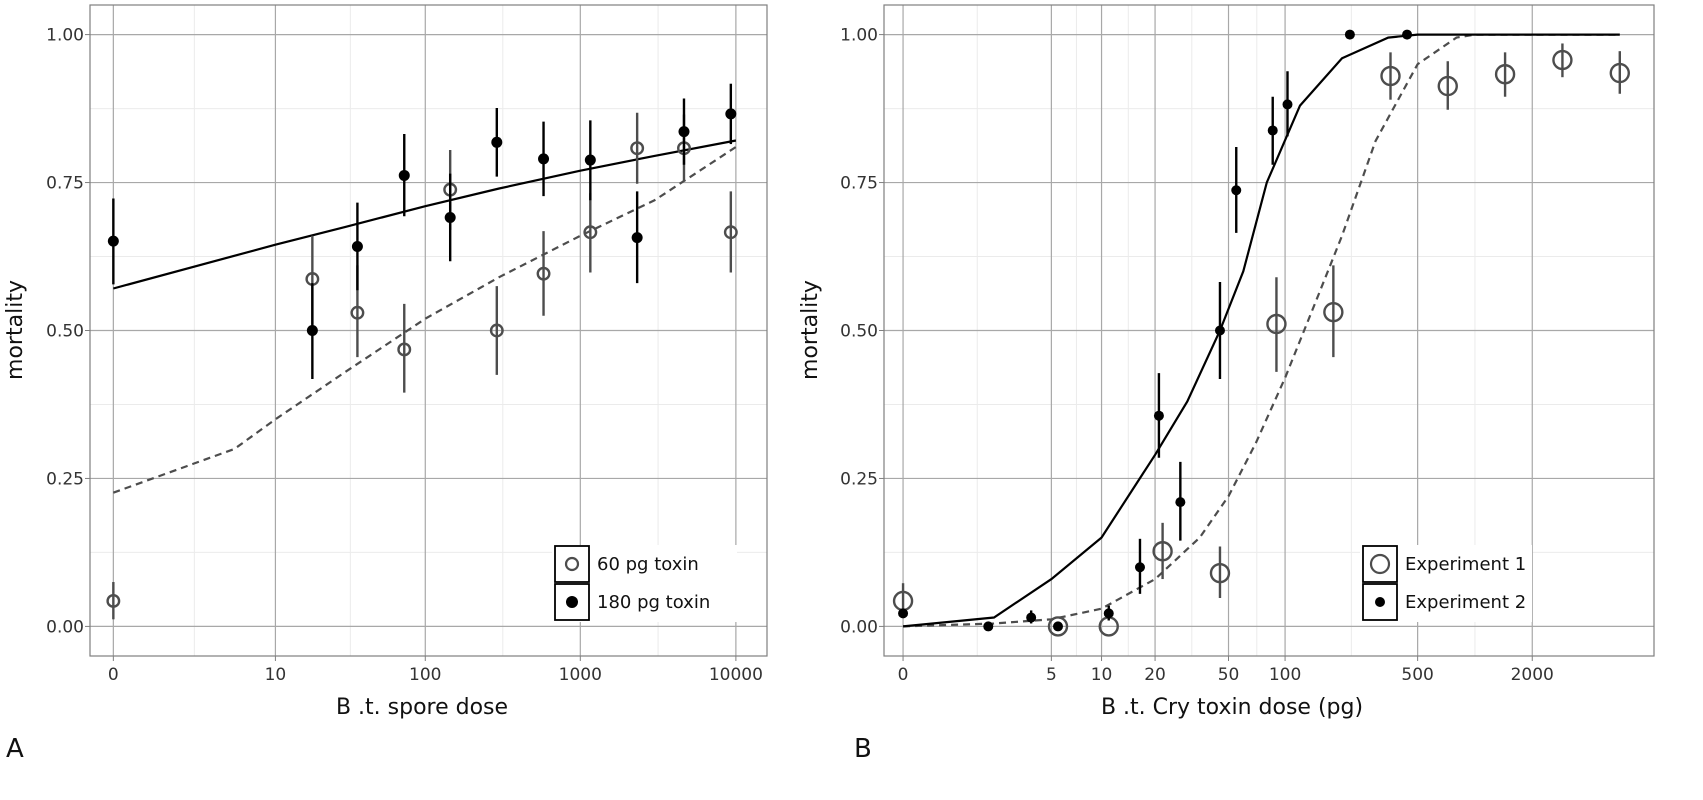 The image size is (1703, 800). Describe the element at coordinates (15, 749) in the screenshot. I see `panel-label: A` at that location.